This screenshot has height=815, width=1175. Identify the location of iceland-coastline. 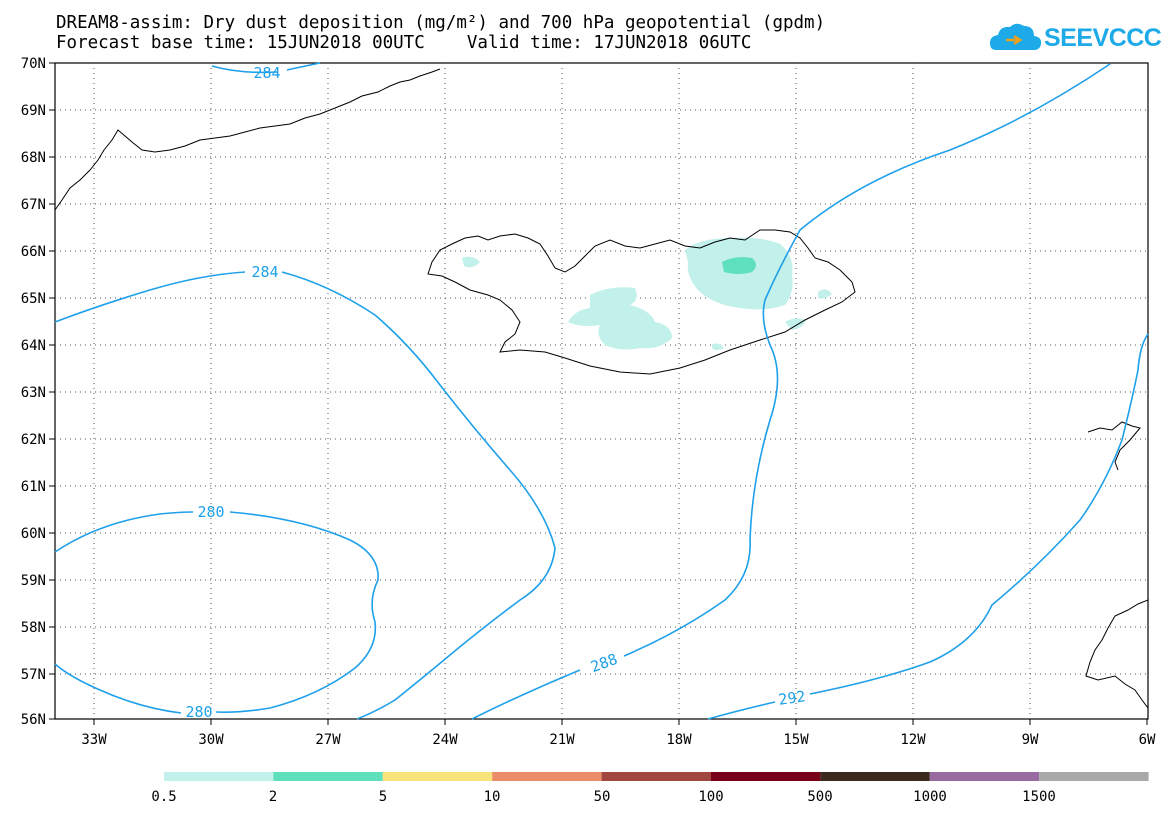
(641, 302).